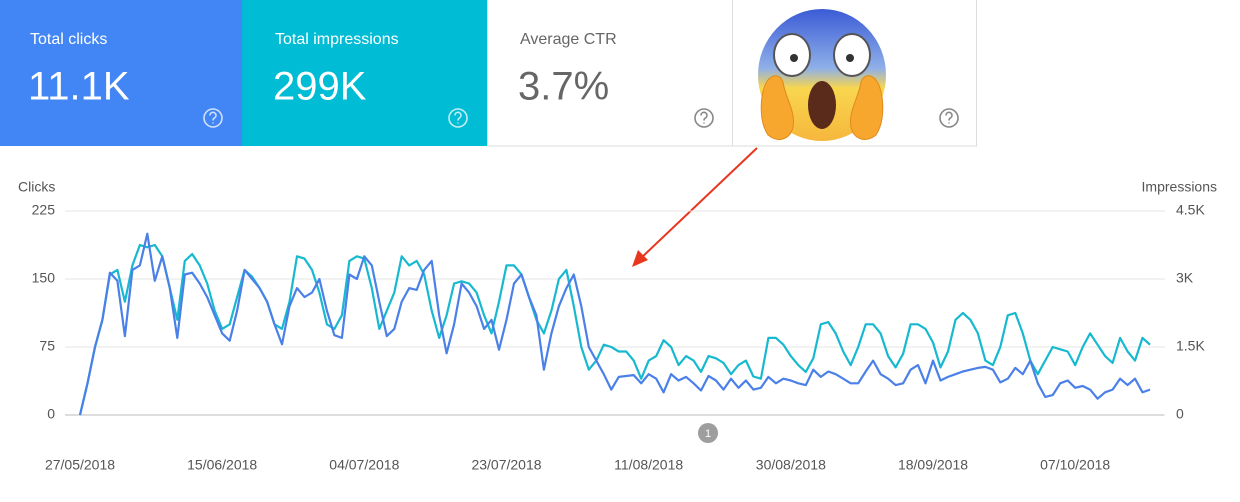 Image resolution: width=1240 pixels, height=502 pixels. What do you see at coordinates (44, 210) in the screenshot?
I see `y-tick-label: 225` at bounding box center [44, 210].